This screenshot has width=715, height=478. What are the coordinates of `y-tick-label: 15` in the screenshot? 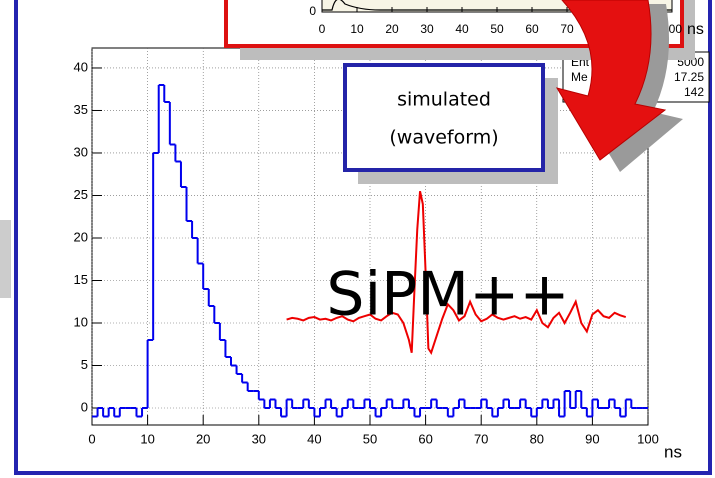 It's located at (81, 279).